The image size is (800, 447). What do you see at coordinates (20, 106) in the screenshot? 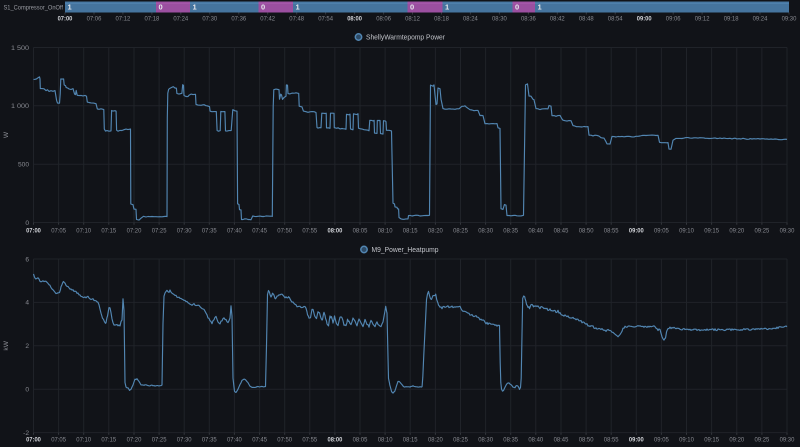
I see `svg-text: 1 000` at bounding box center [20, 106].